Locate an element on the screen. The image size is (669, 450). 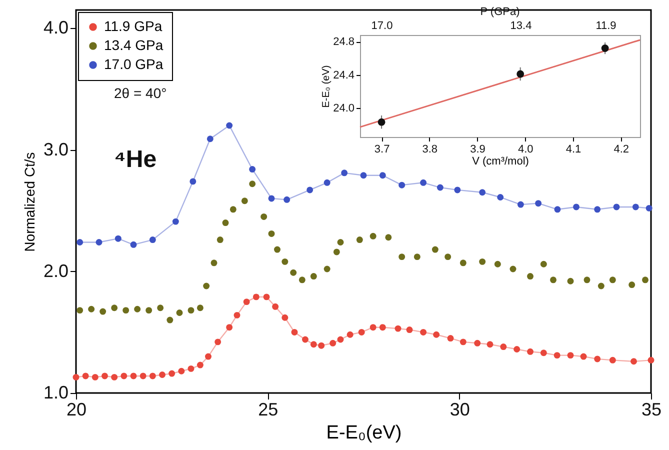
y-tick-label: 24.8 is located at coordinates (343, 42).